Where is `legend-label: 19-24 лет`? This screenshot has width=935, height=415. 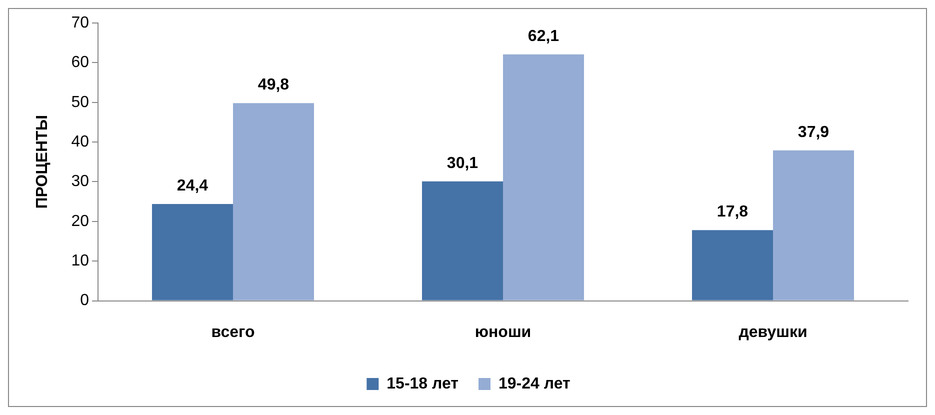
legend-label: 19-24 лет is located at coordinates (534, 383).